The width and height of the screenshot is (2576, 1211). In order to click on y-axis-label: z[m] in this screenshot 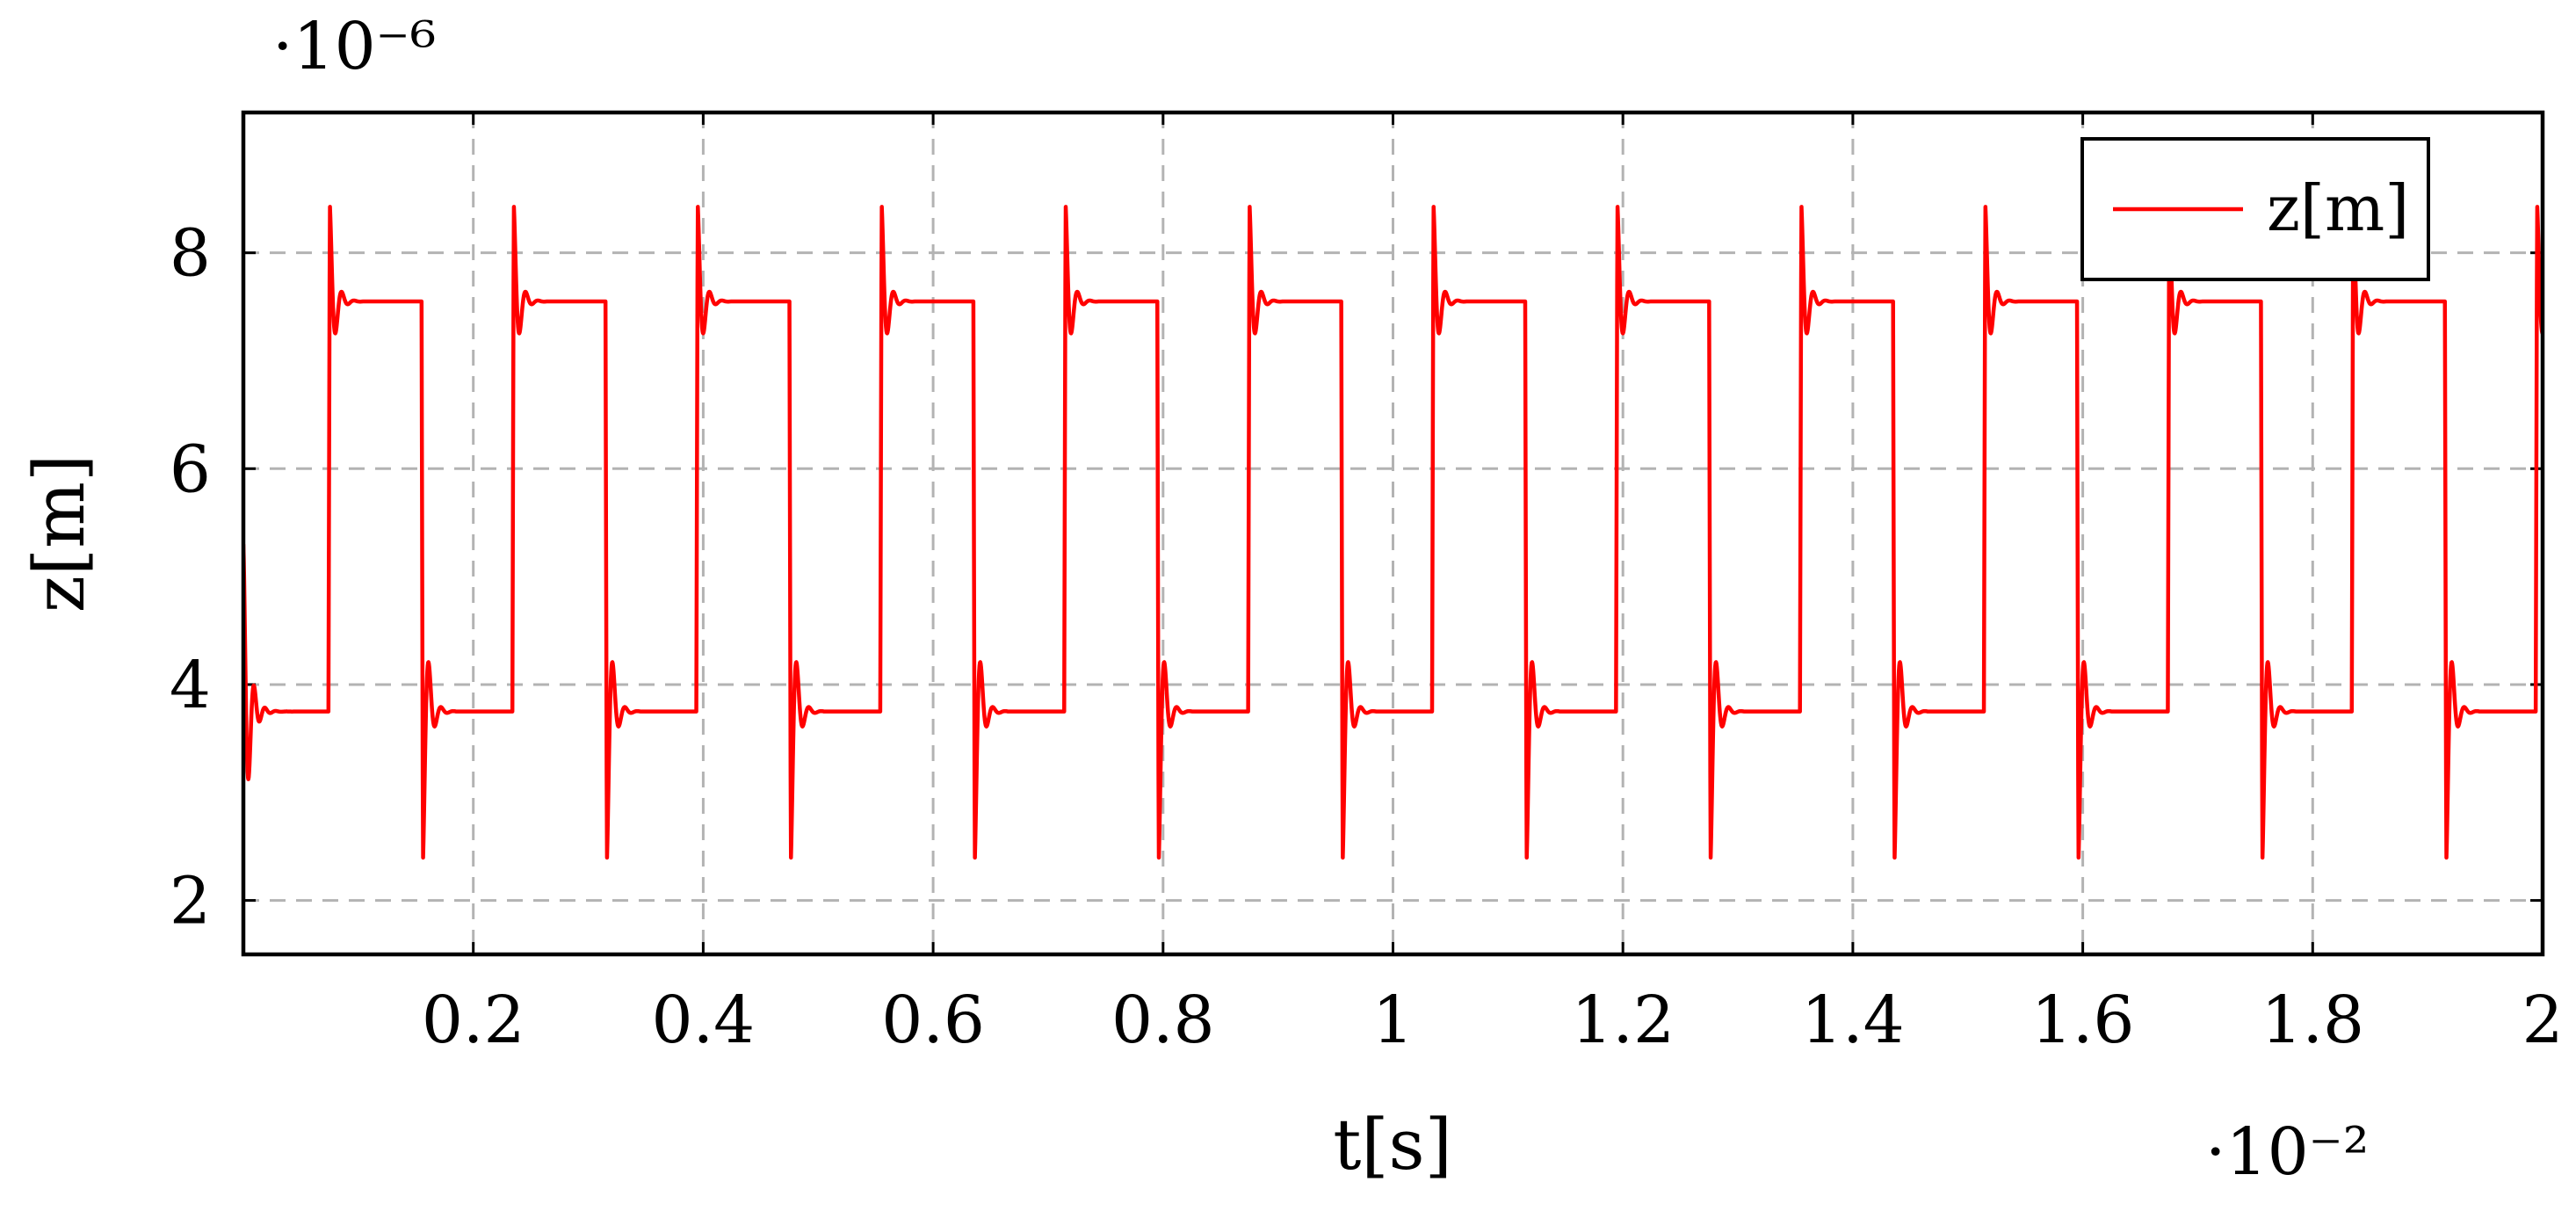, I will do `click(59, 533)`.